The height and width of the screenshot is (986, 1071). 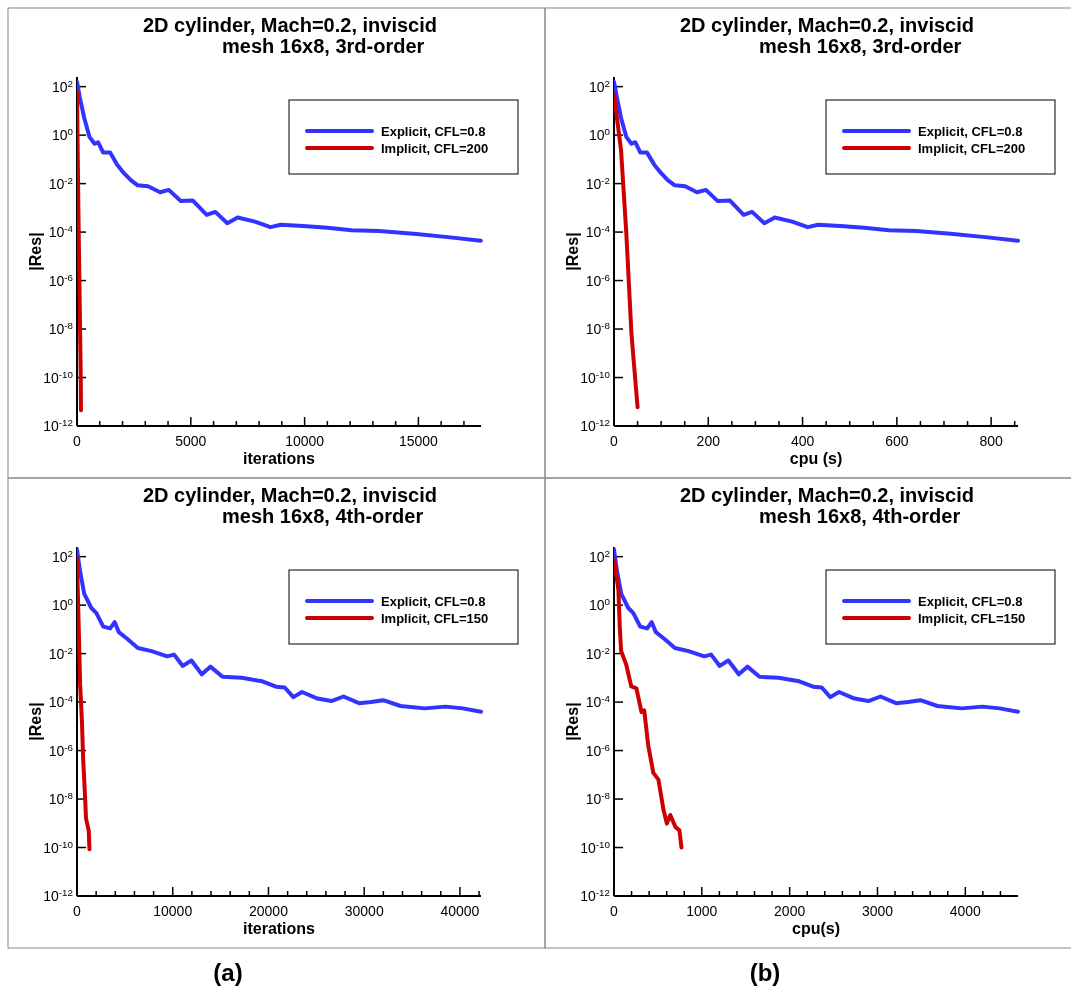 I want to click on x-tick-label: 200, so click(x=708, y=441).